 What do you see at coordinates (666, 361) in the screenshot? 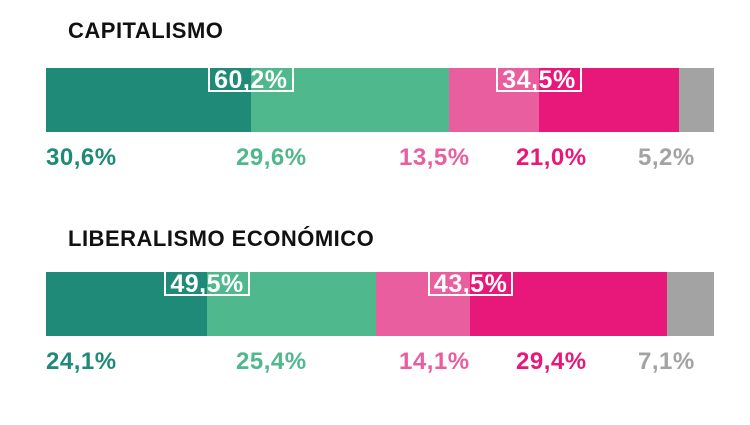
I see `segment-value-label: 7,1%` at bounding box center [666, 361].